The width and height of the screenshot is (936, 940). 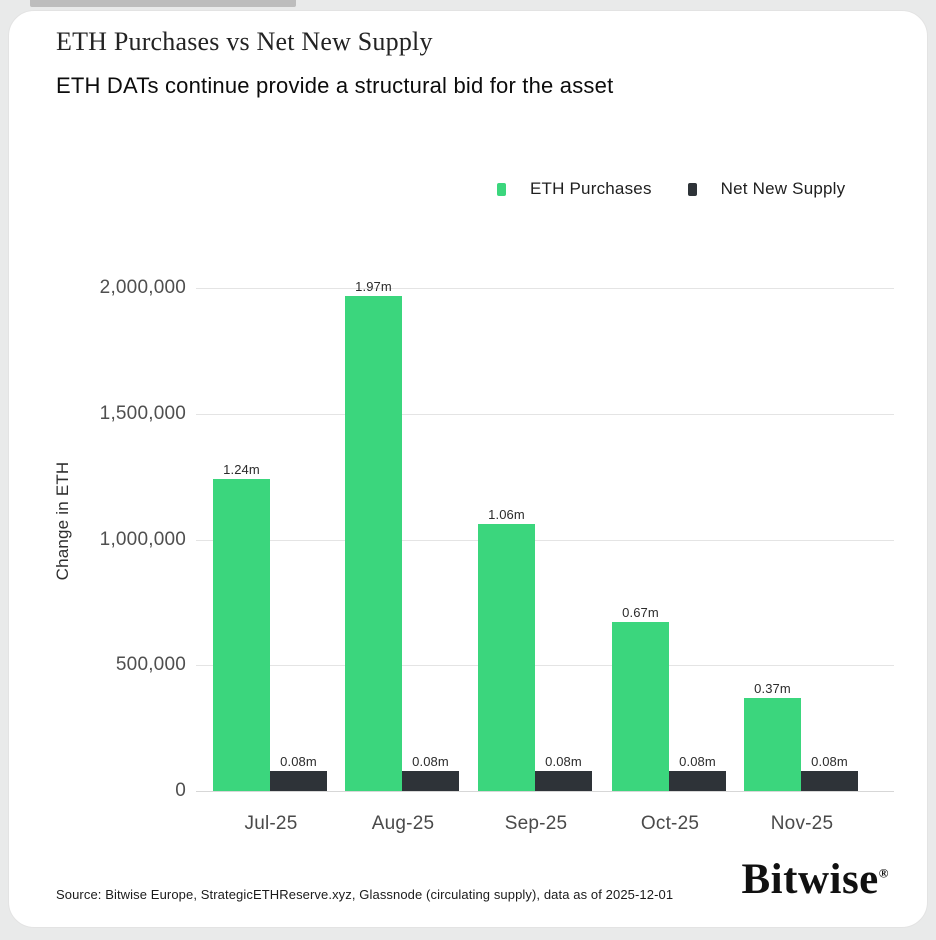 I want to click on gridline-1,500,000, so click(x=545, y=414).